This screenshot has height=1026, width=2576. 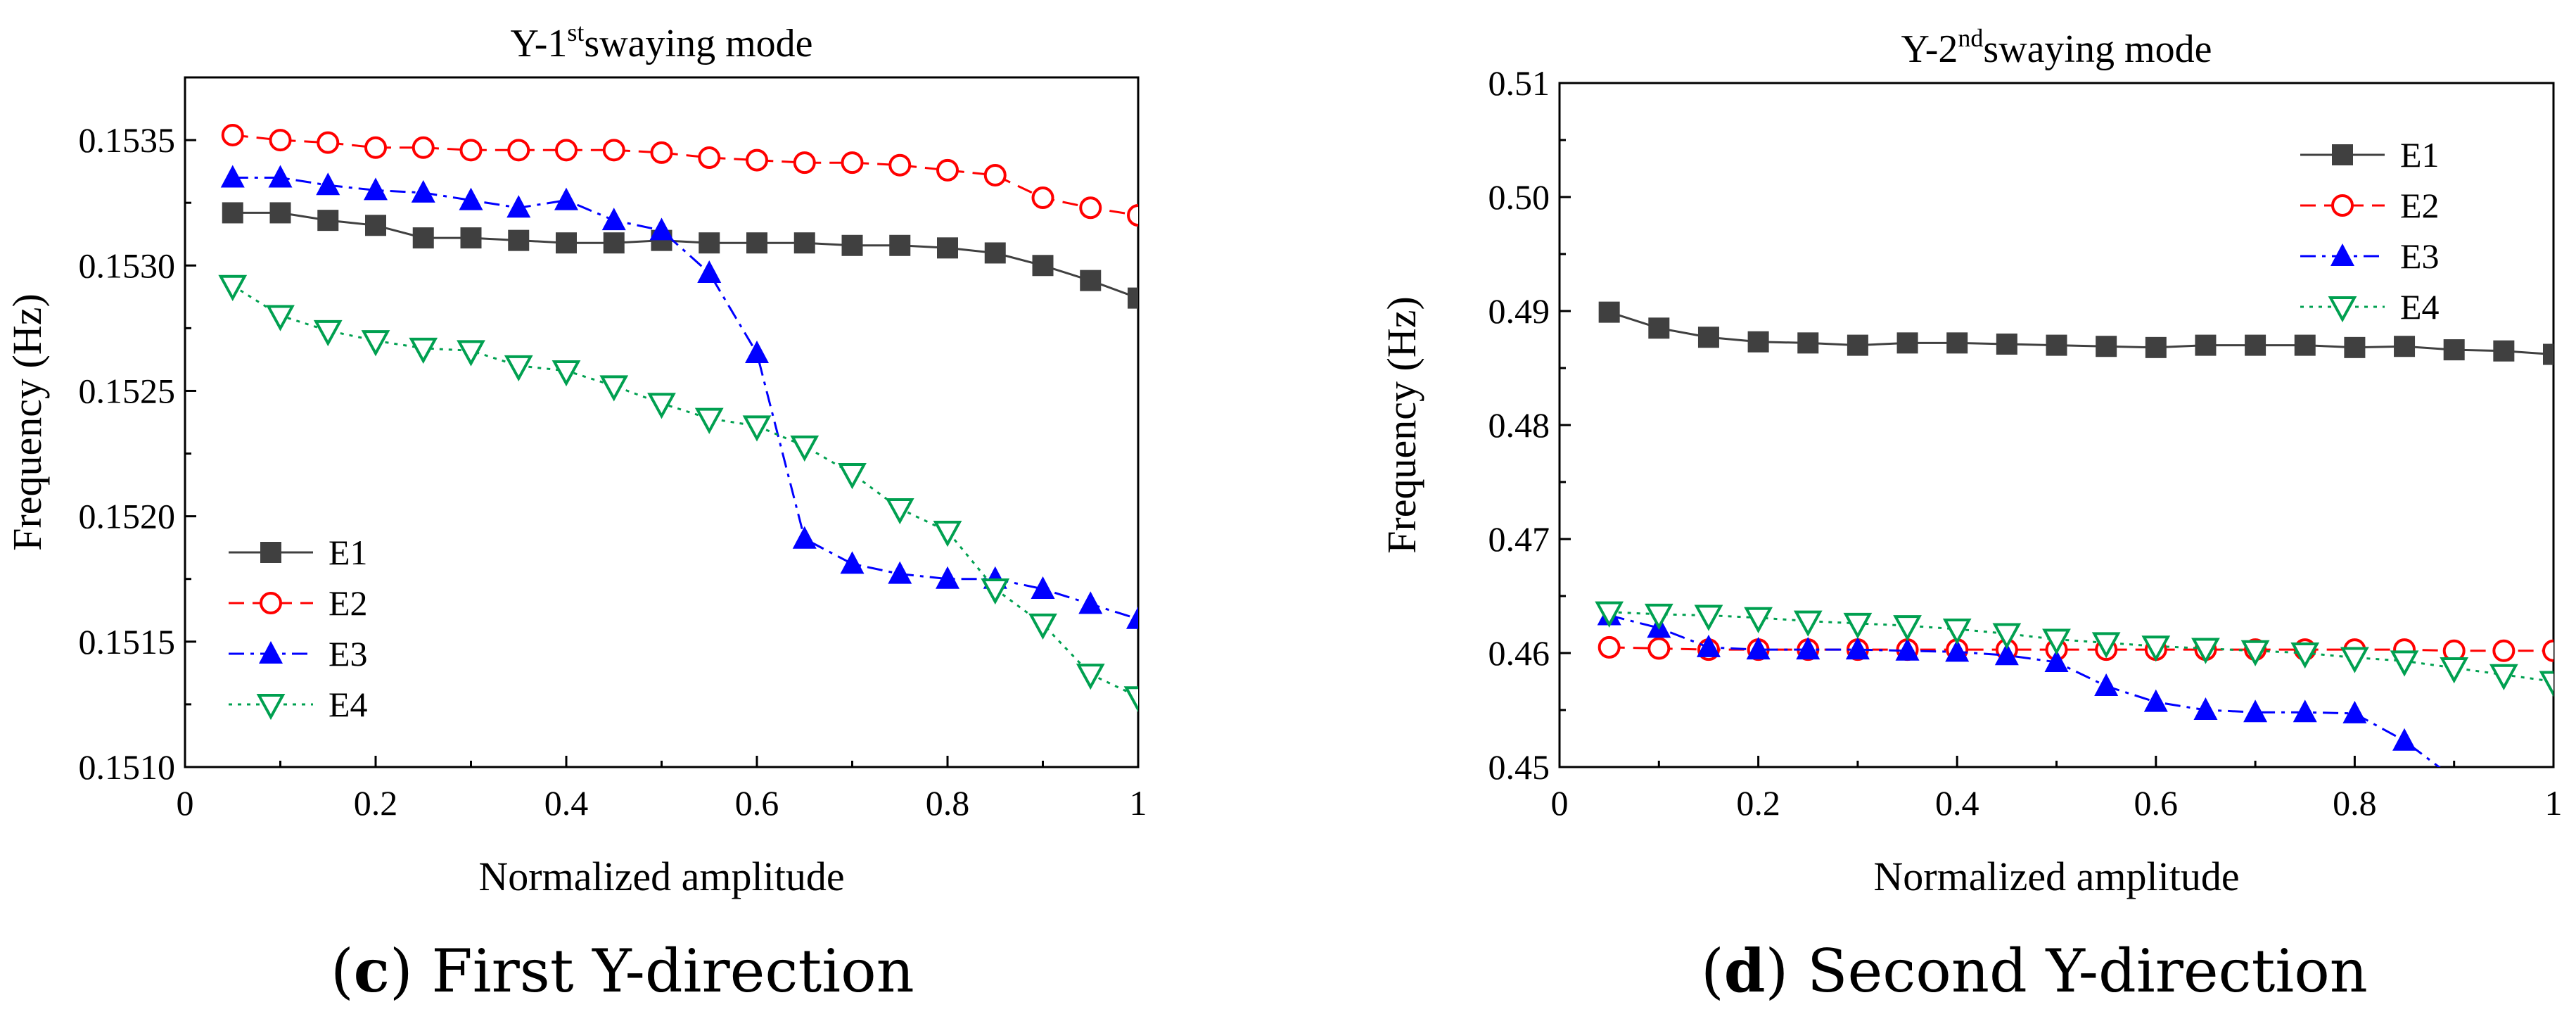 I want to click on chart-d-legend-marker-e1, so click(x=2342, y=154).